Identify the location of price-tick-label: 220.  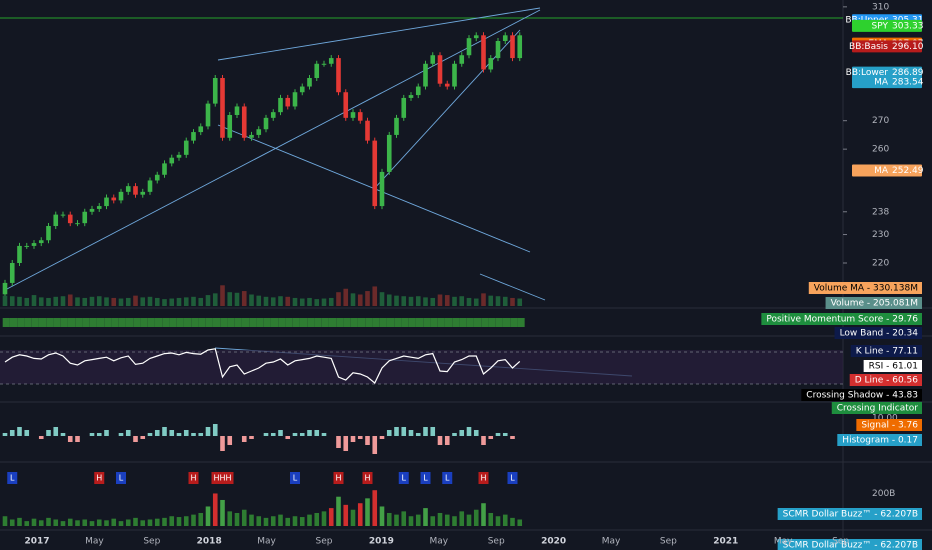
(880, 264).